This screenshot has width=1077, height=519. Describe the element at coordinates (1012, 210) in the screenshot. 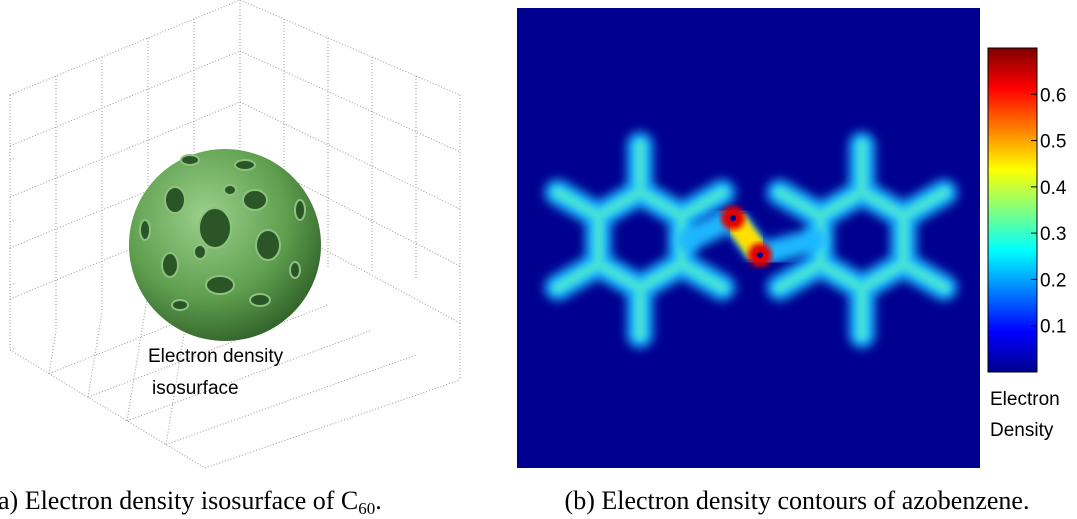

I see `colorbar` at that location.